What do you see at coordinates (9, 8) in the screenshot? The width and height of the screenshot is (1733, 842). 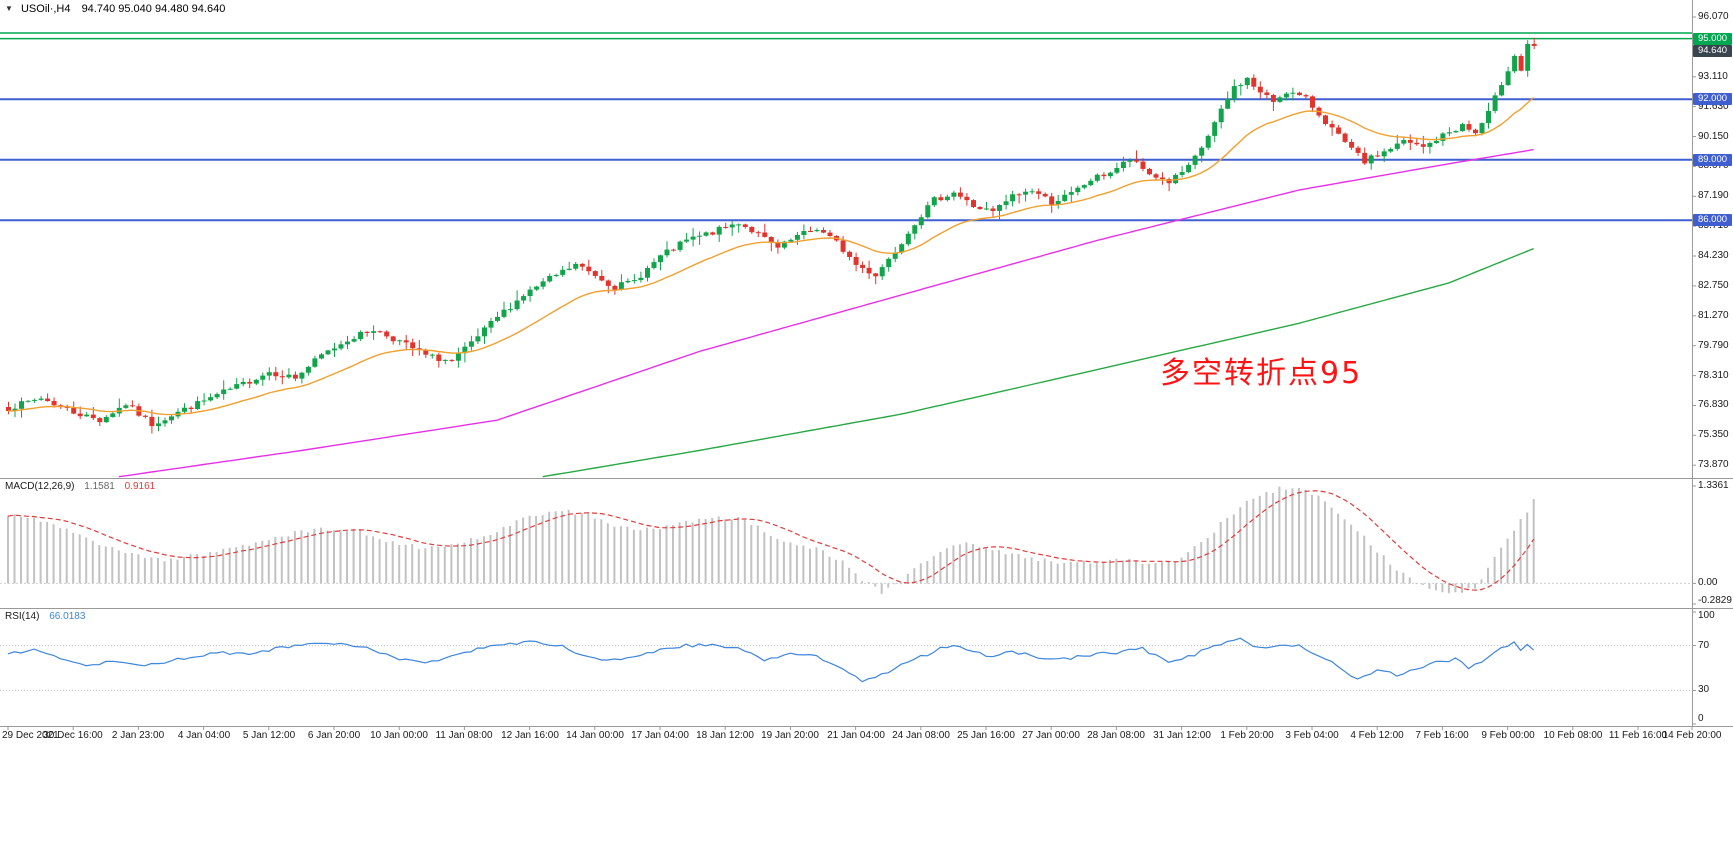 I see `chart-dropdown-icon: ▼` at bounding box center [9, 8].